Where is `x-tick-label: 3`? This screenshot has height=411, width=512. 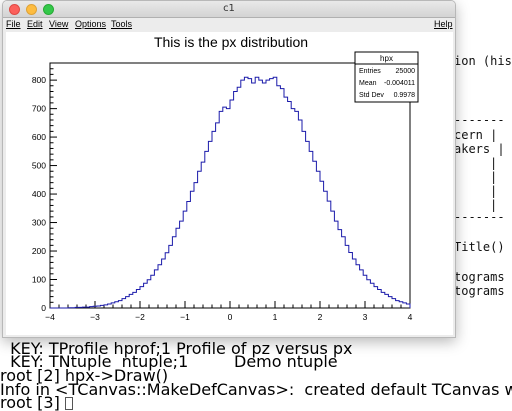
x-tick-label: 3 is located at coordinates (365, 317).